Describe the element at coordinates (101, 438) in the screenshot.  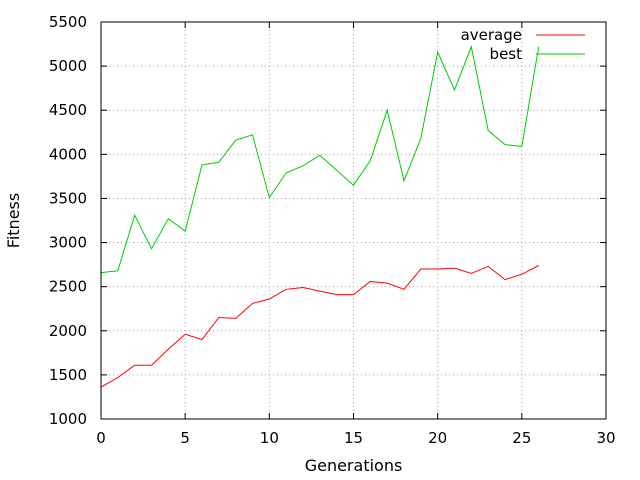
I see `x-tick-label: 0` at that location.